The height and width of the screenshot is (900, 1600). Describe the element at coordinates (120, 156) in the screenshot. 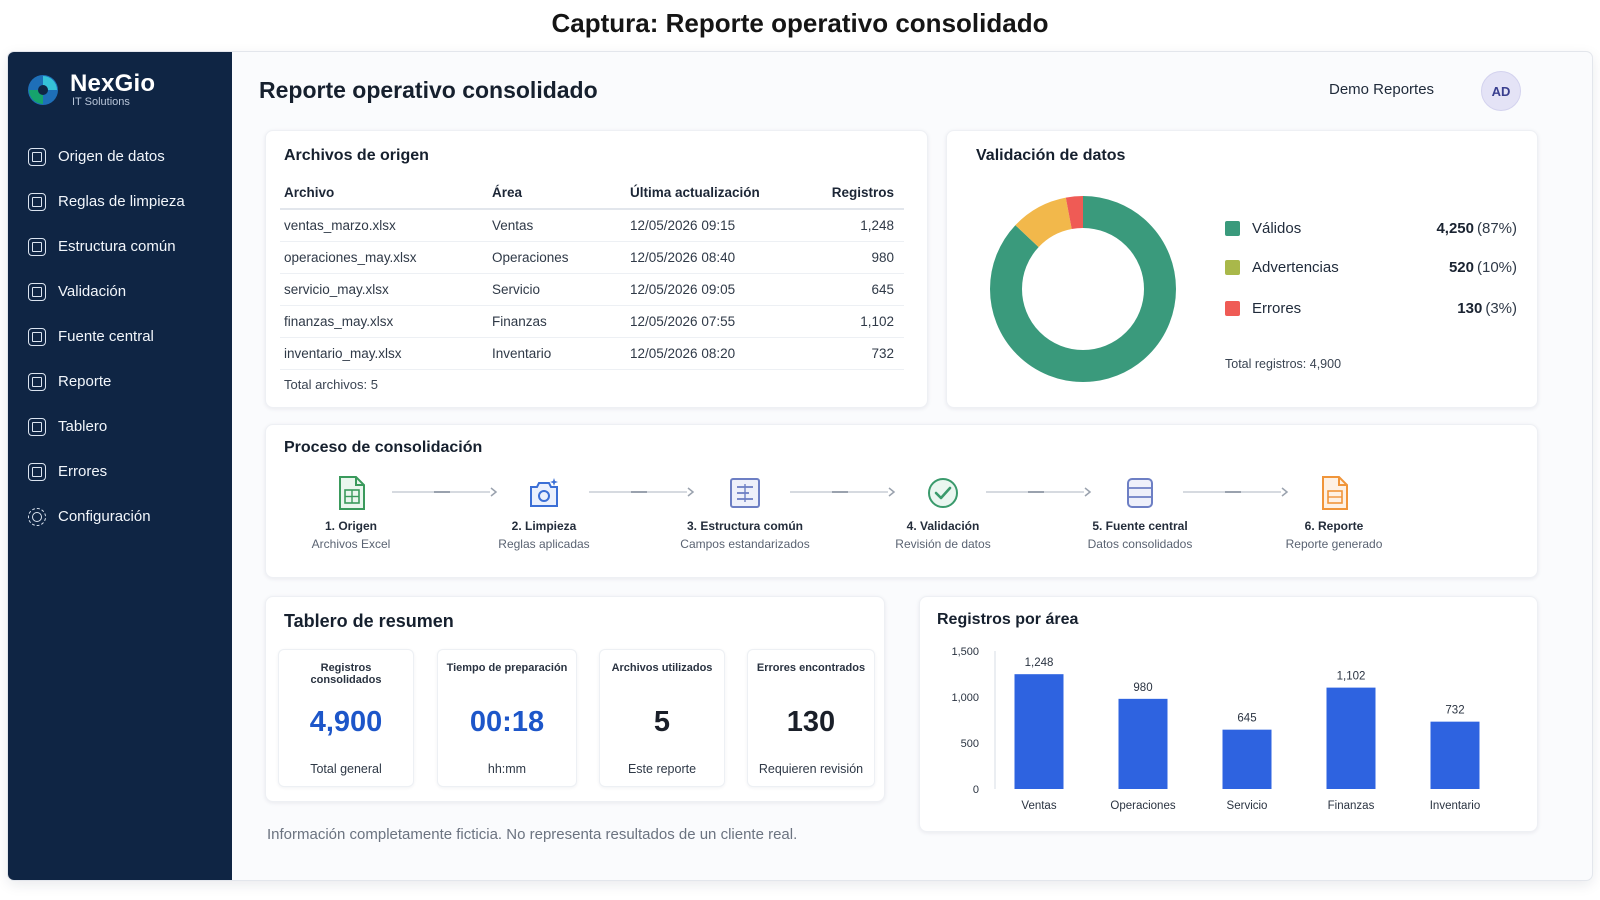

I see `sidebar-item-origen-de-datos: Origen de datos` at that location.